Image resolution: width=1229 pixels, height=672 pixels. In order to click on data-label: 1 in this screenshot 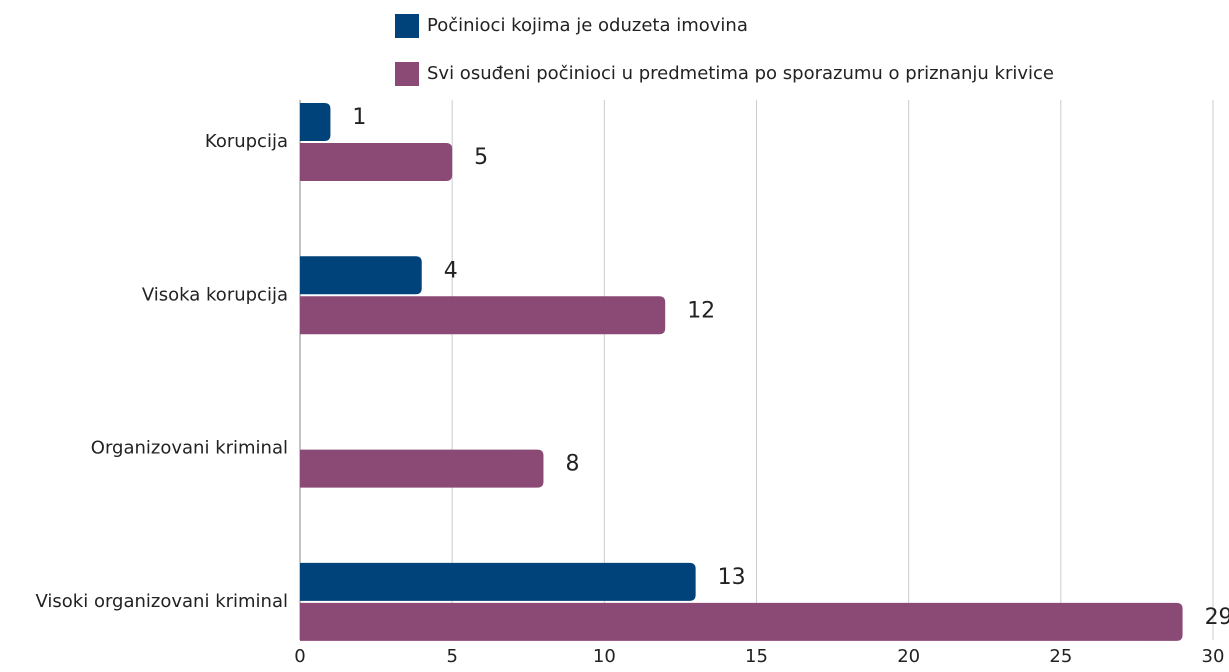, I will do `click(359, 117)`.